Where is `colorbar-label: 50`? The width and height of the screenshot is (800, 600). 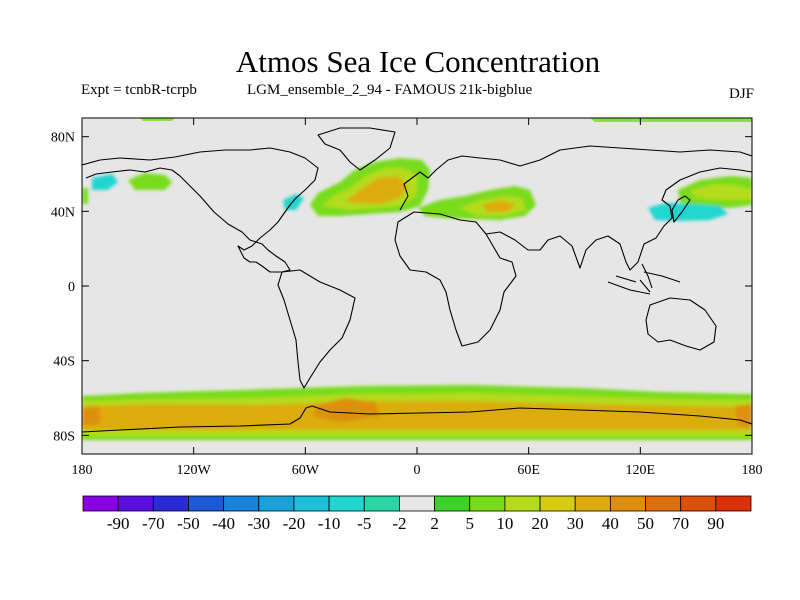
colorbar-label: 50 is located at coordinates (645, 523).